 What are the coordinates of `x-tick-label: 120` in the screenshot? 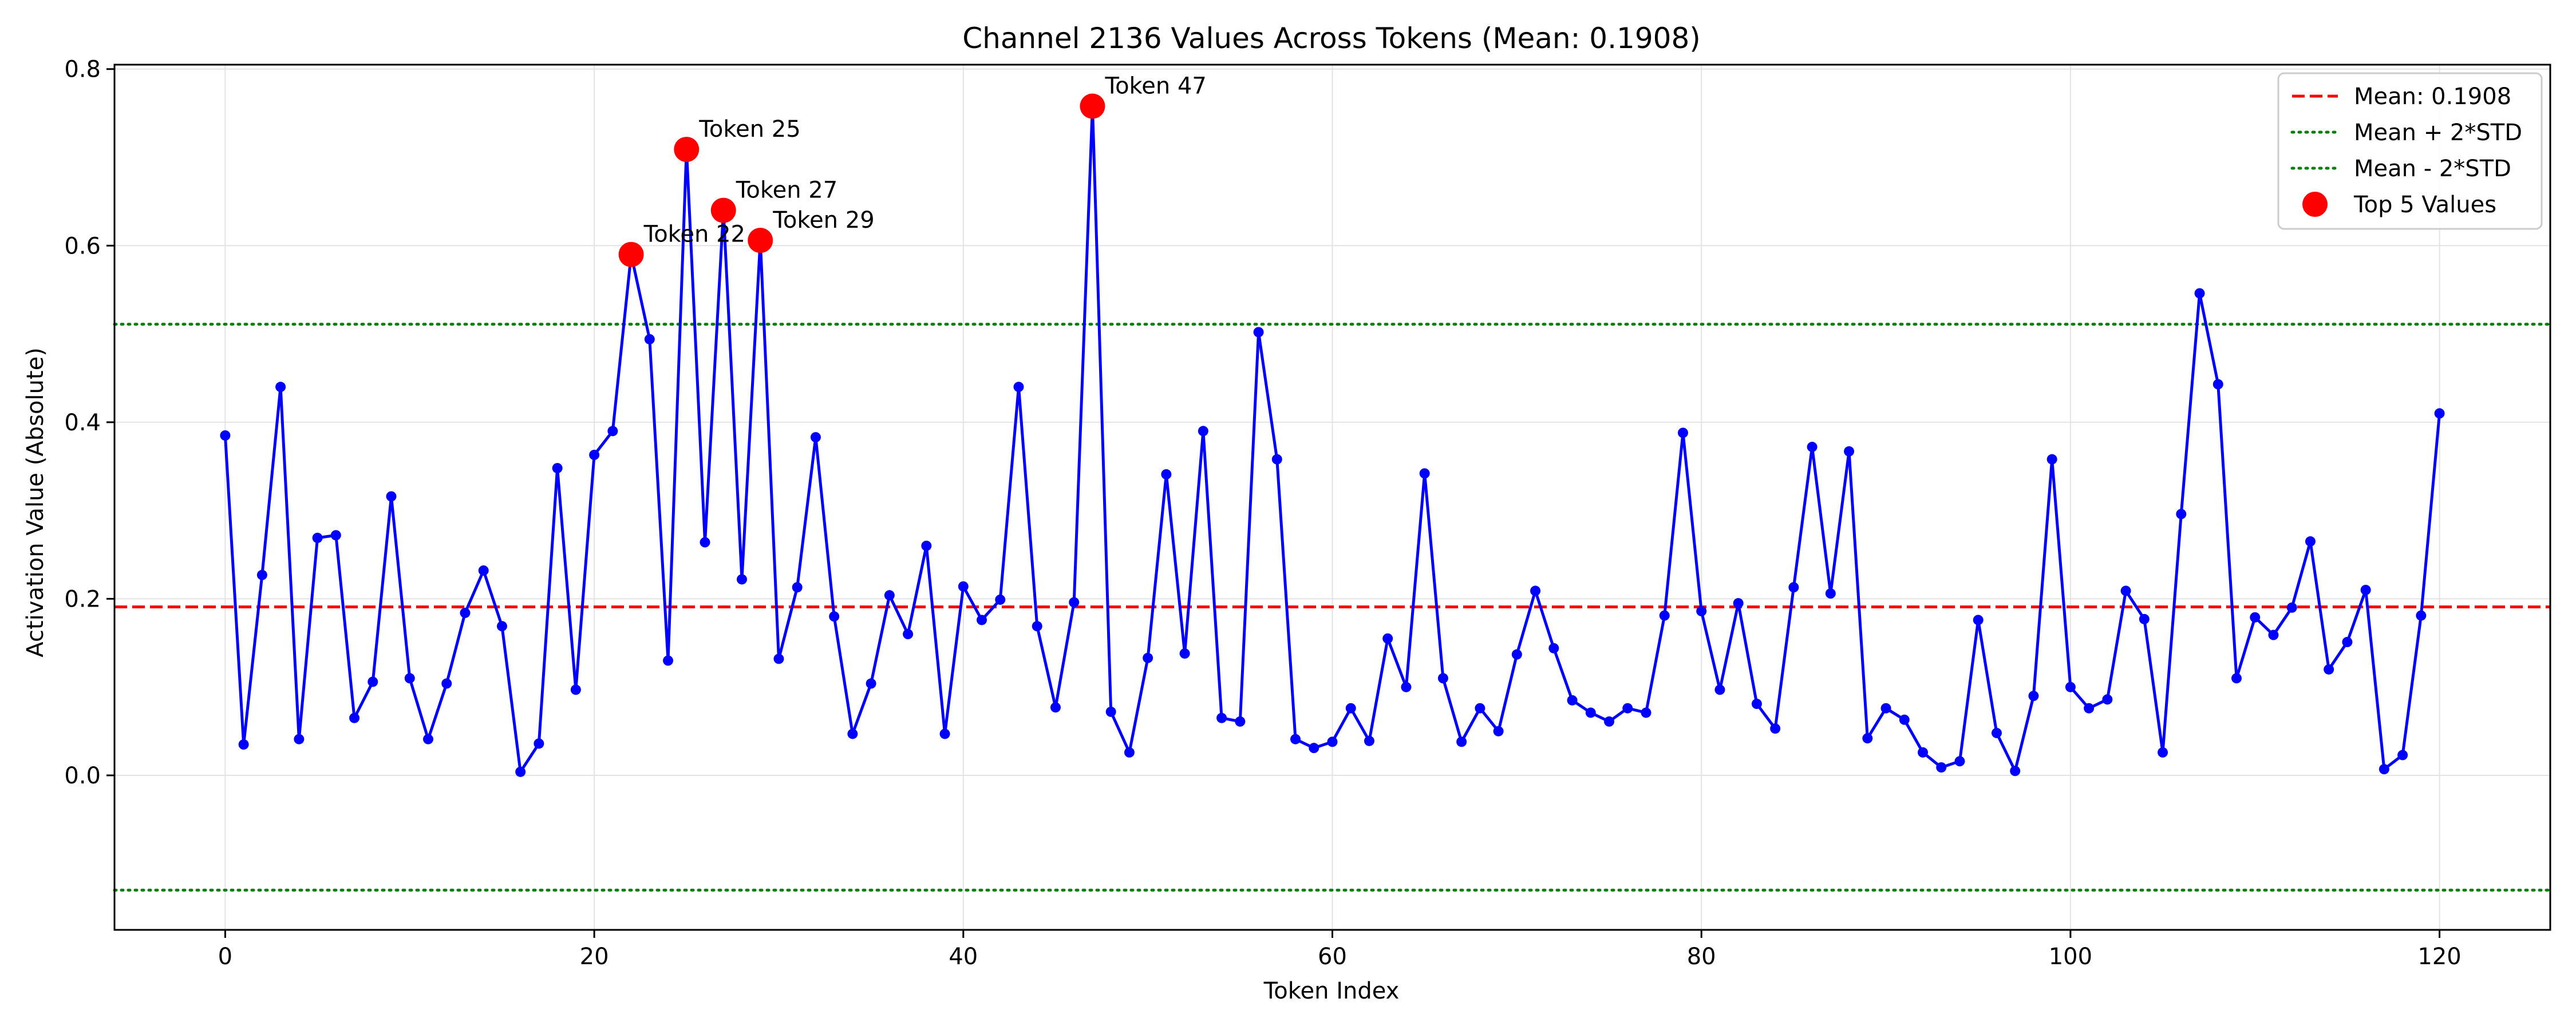 It's located at (2439, 957).